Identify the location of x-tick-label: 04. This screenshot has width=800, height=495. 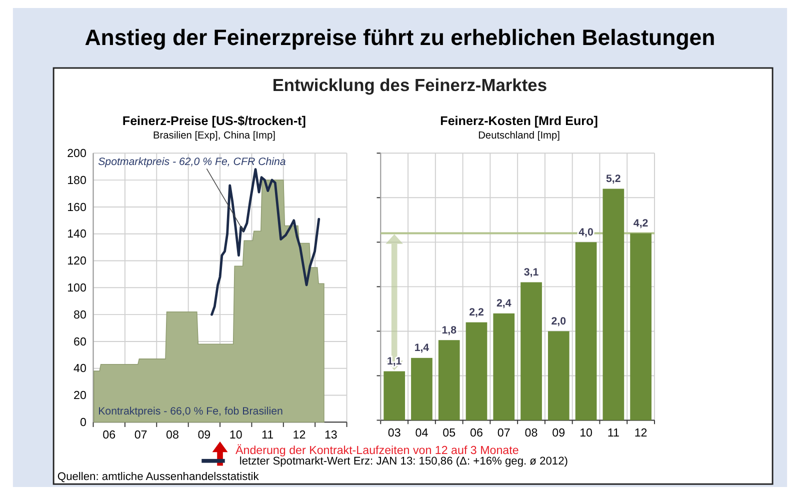
(422, 433).